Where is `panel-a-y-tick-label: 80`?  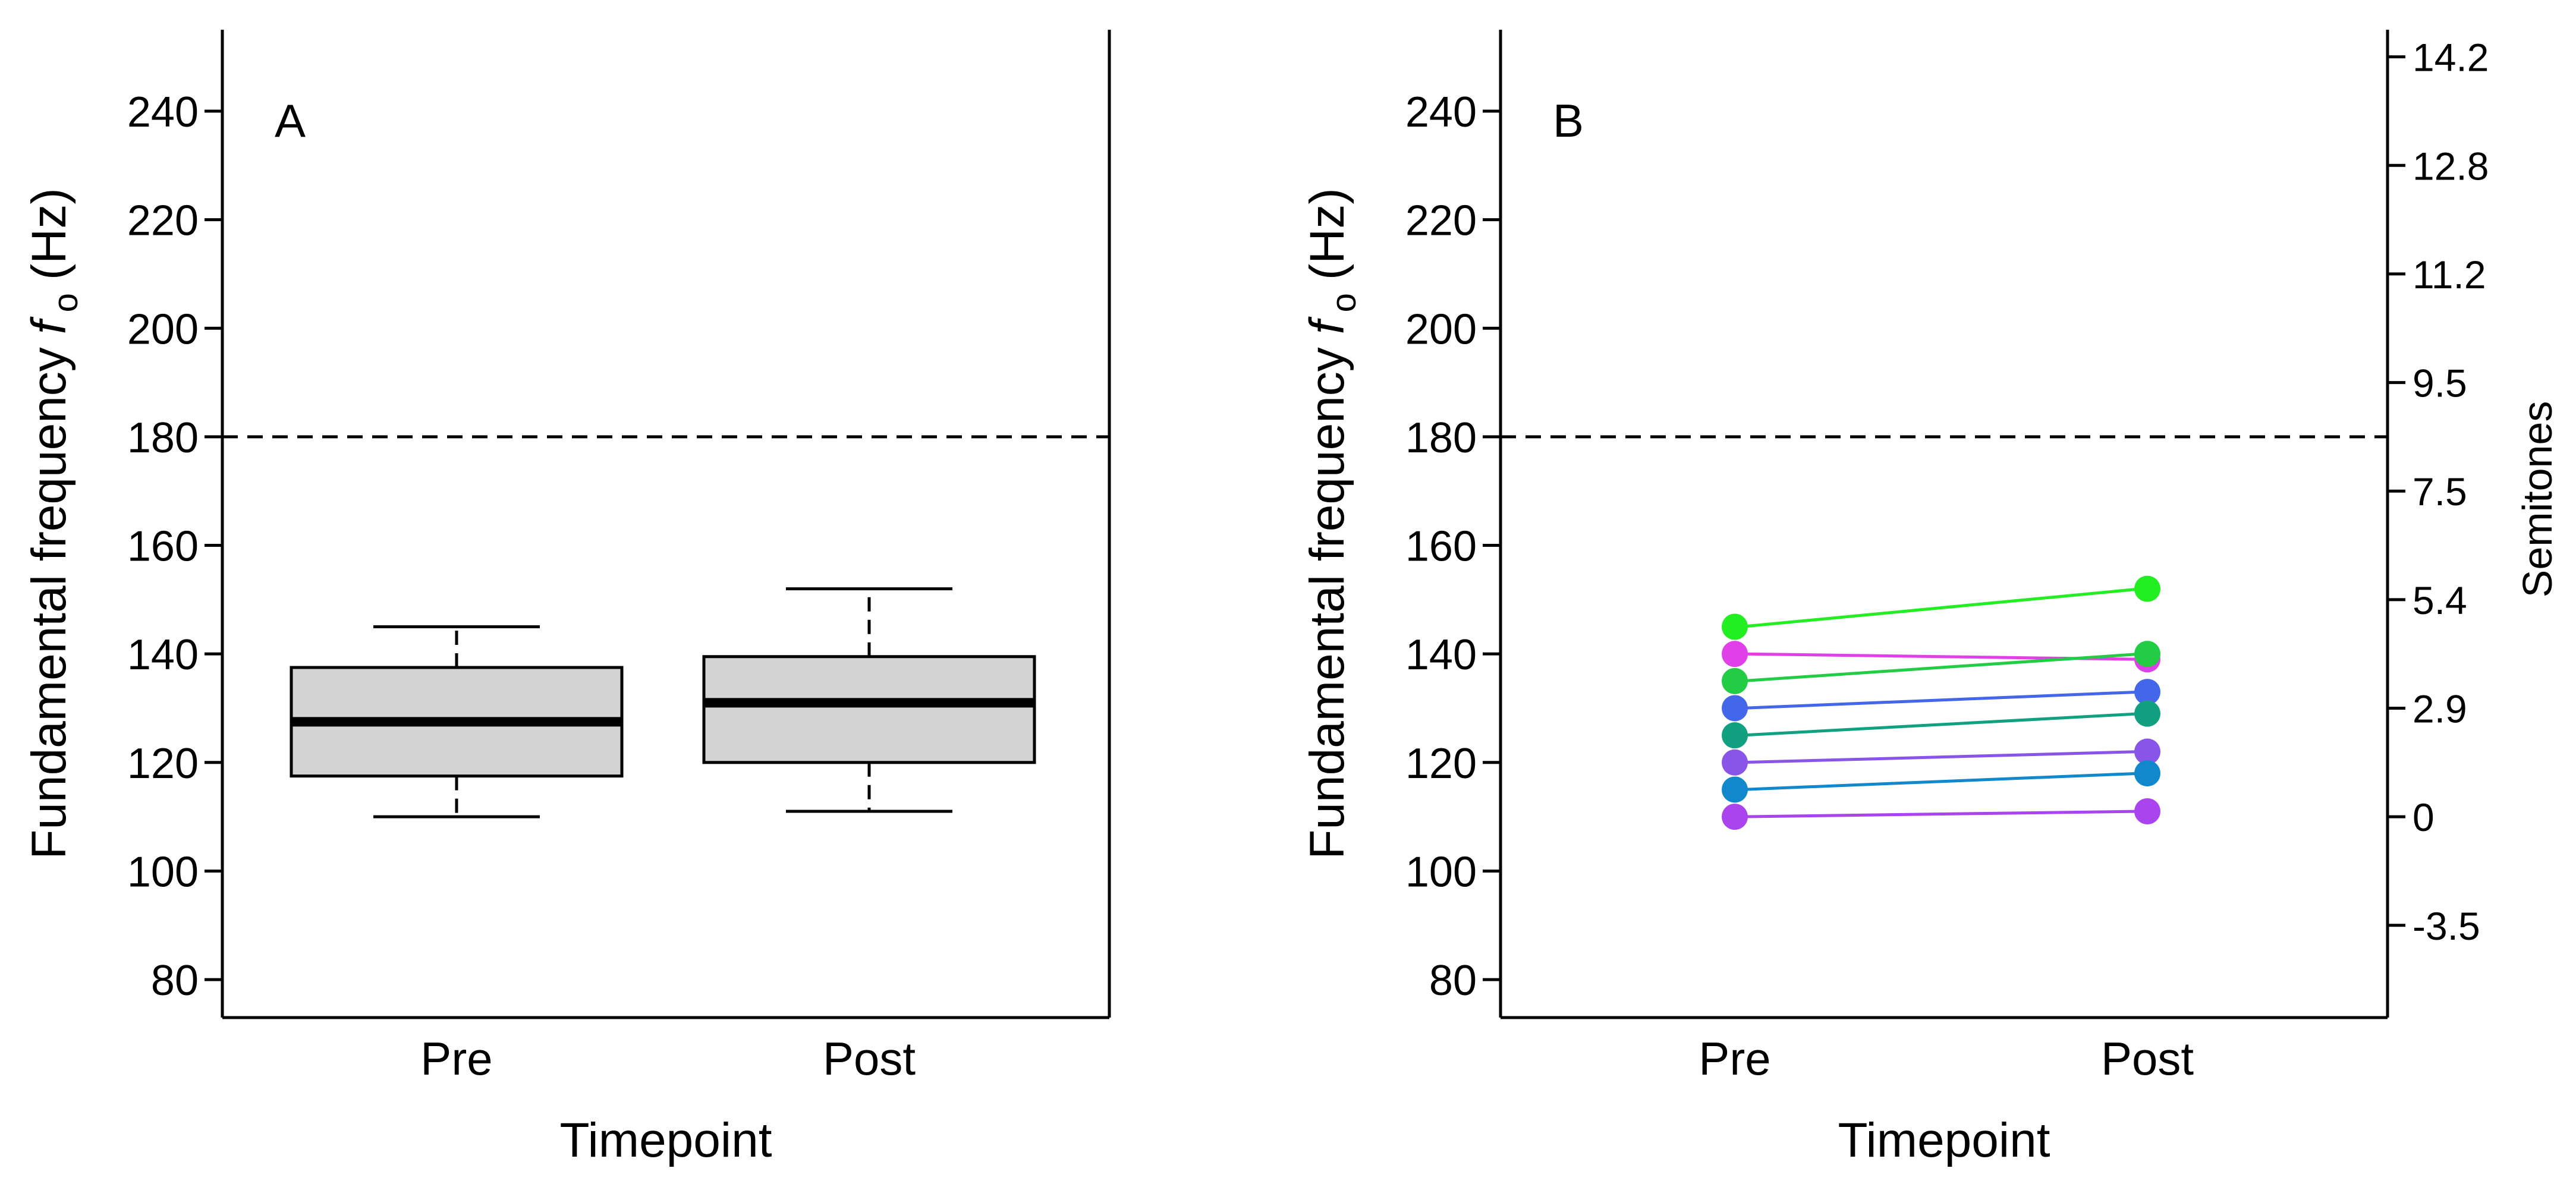 panel-a-y-tick-label: 80 is located at coordinates (175, 980).